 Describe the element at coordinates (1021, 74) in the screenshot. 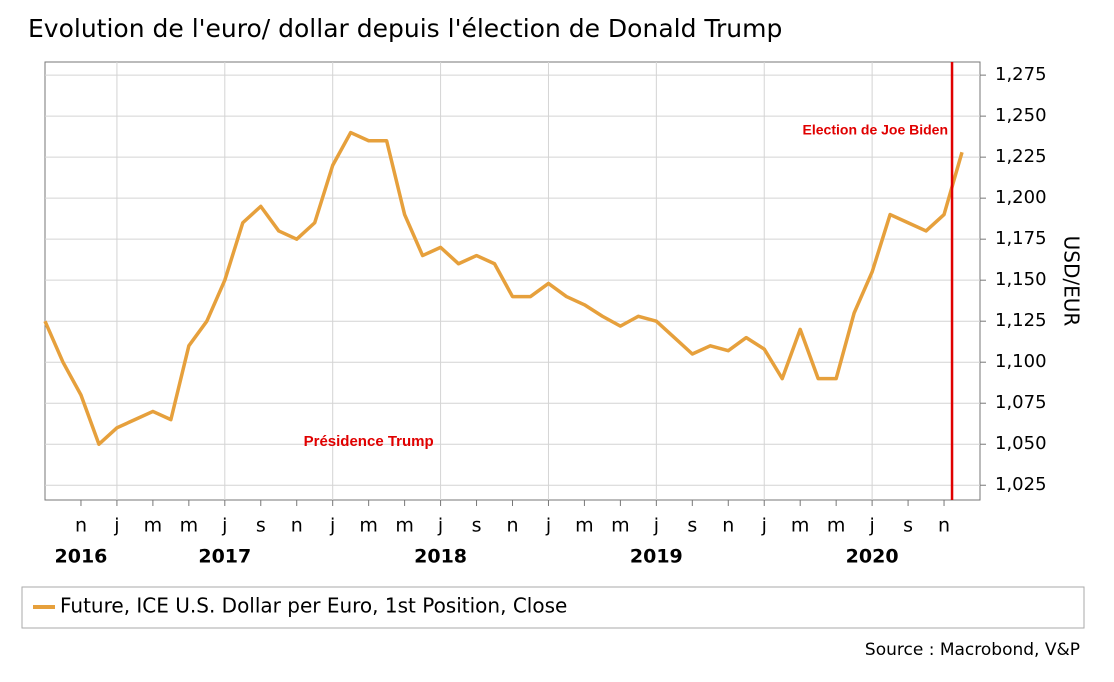

I see `y-tick-label: 1,275` at that location.